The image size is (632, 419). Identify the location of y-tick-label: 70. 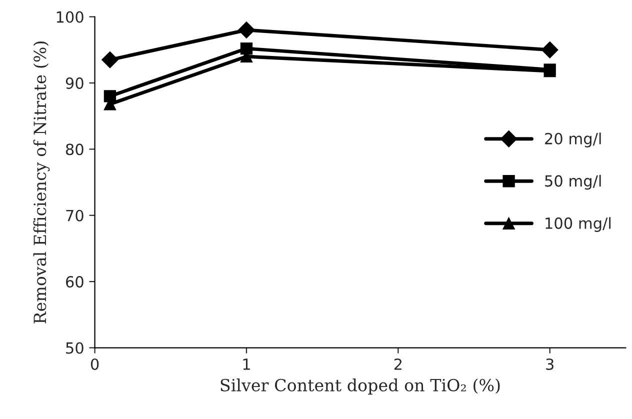
(75, 216).